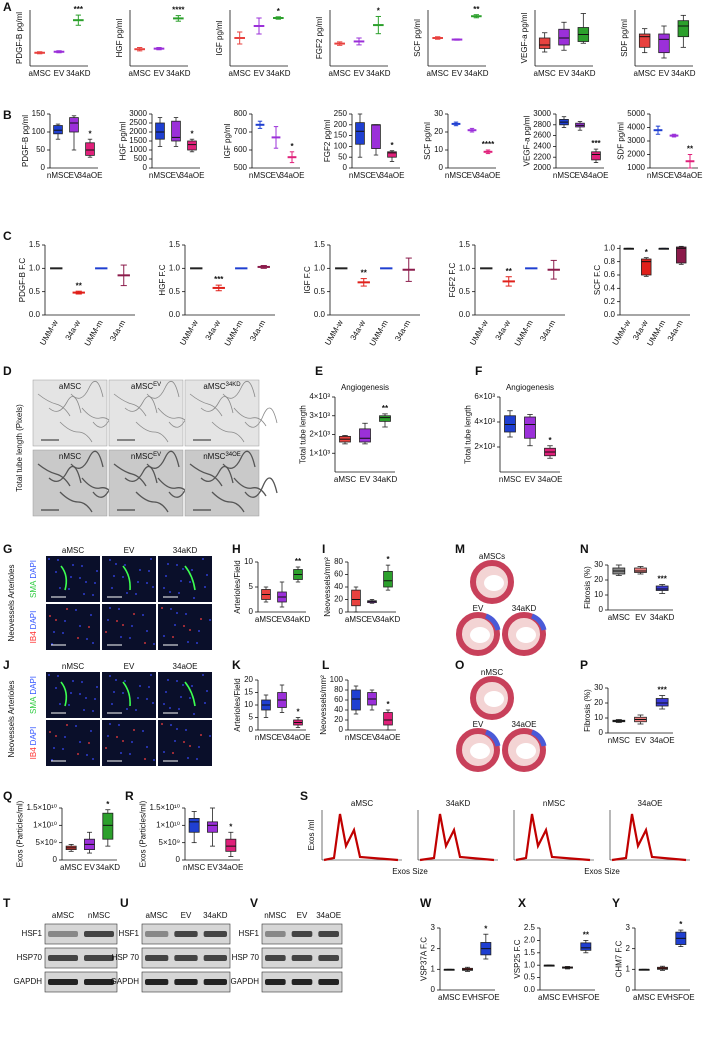  I want to click on y-tick-label: 0.0, so click(530, 989).